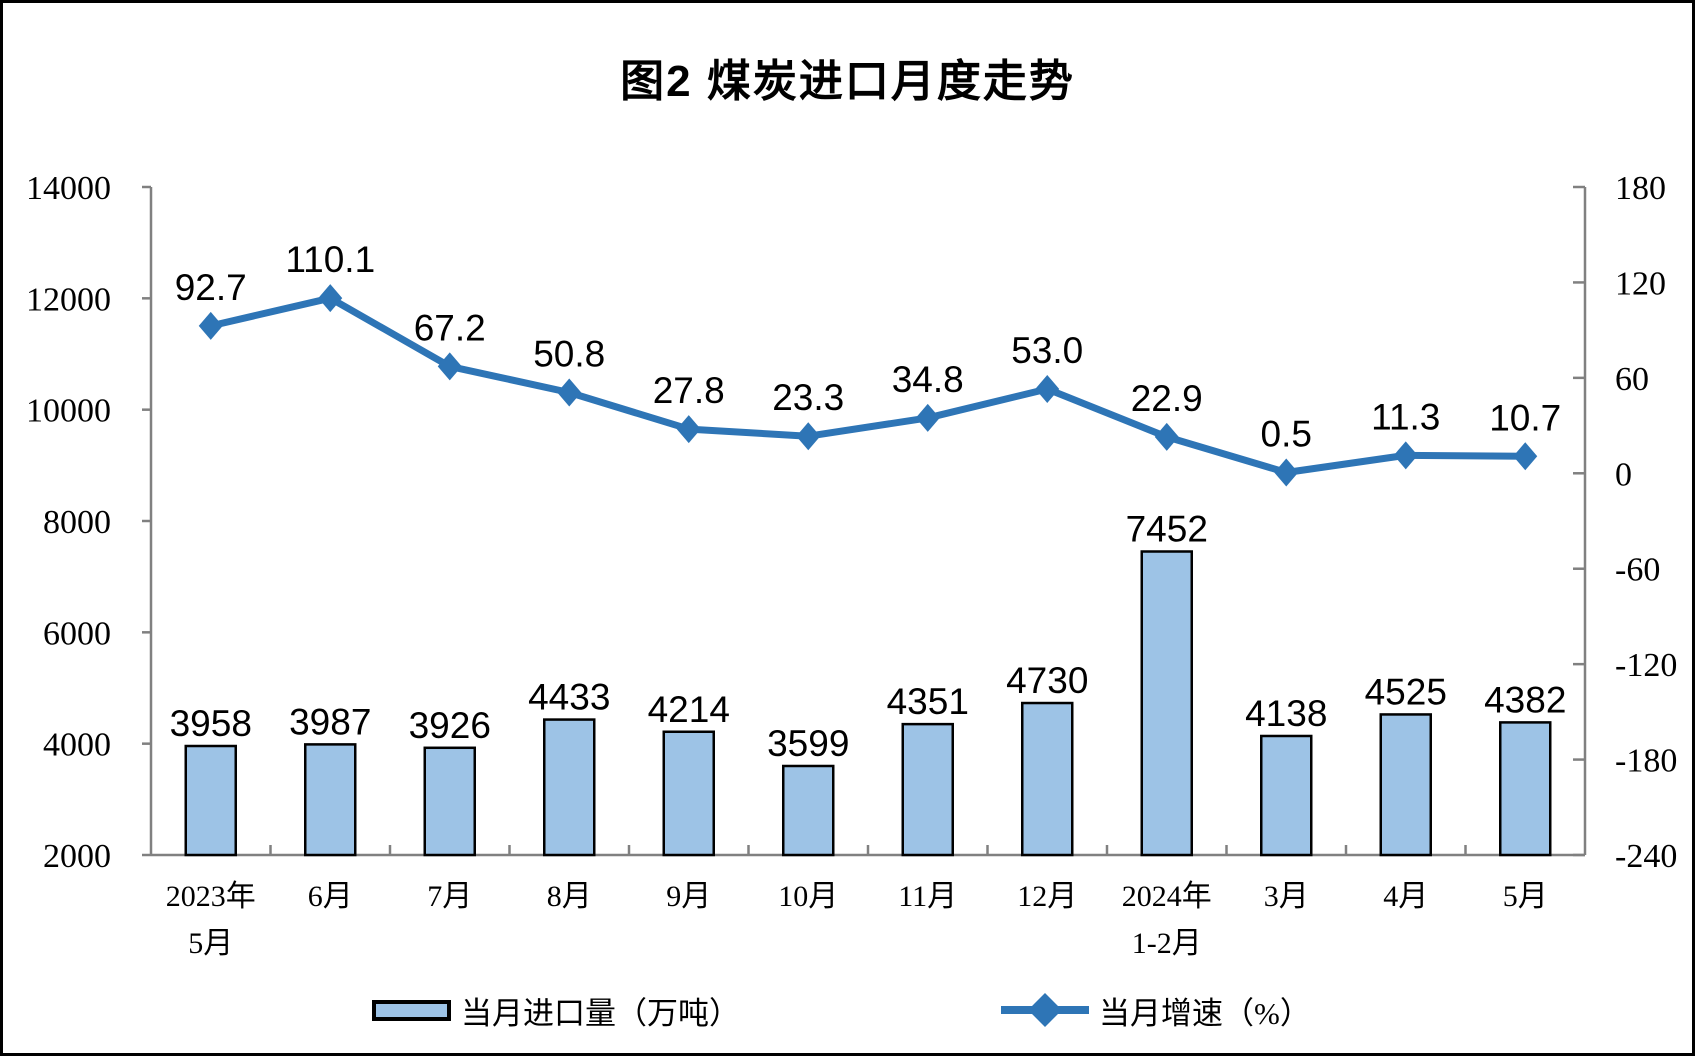  I want to click on growth-line, so click(868, 385).